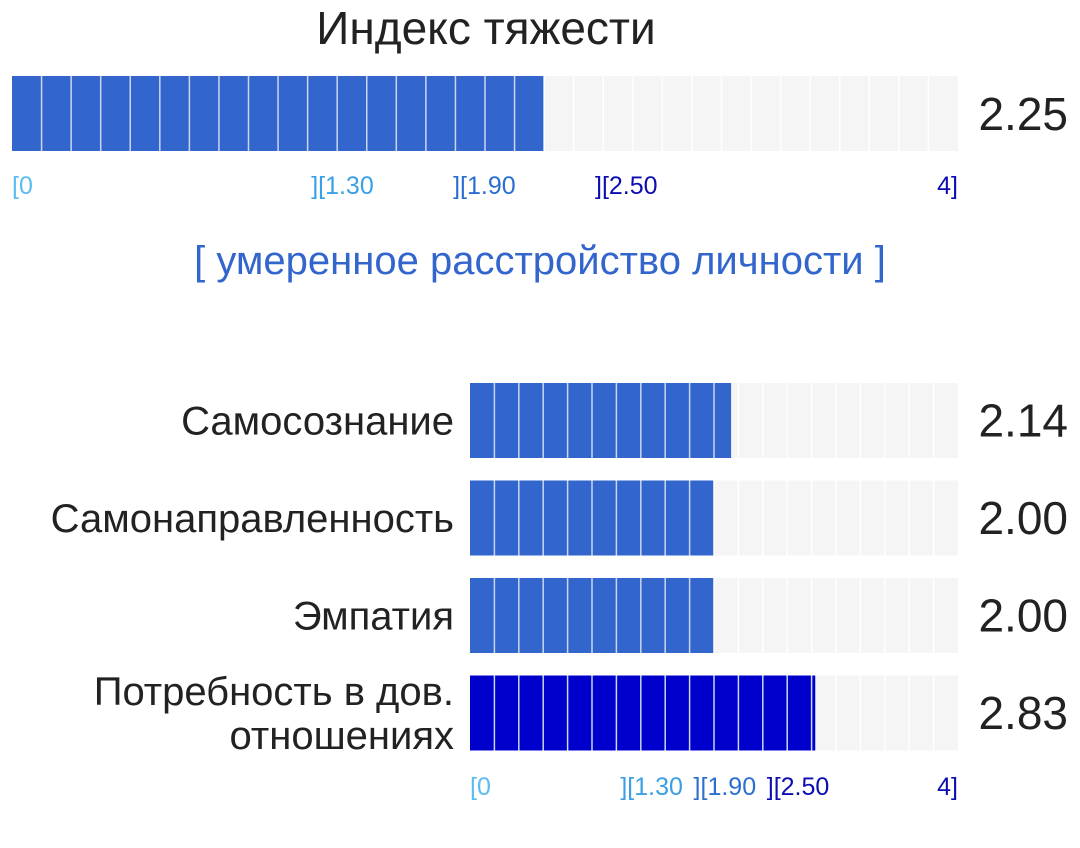  What do you see at coordinates (947, 787) in the screenshot?
I see `bottom-scale-tick-label: 4]` at bounding box center [947, 787].